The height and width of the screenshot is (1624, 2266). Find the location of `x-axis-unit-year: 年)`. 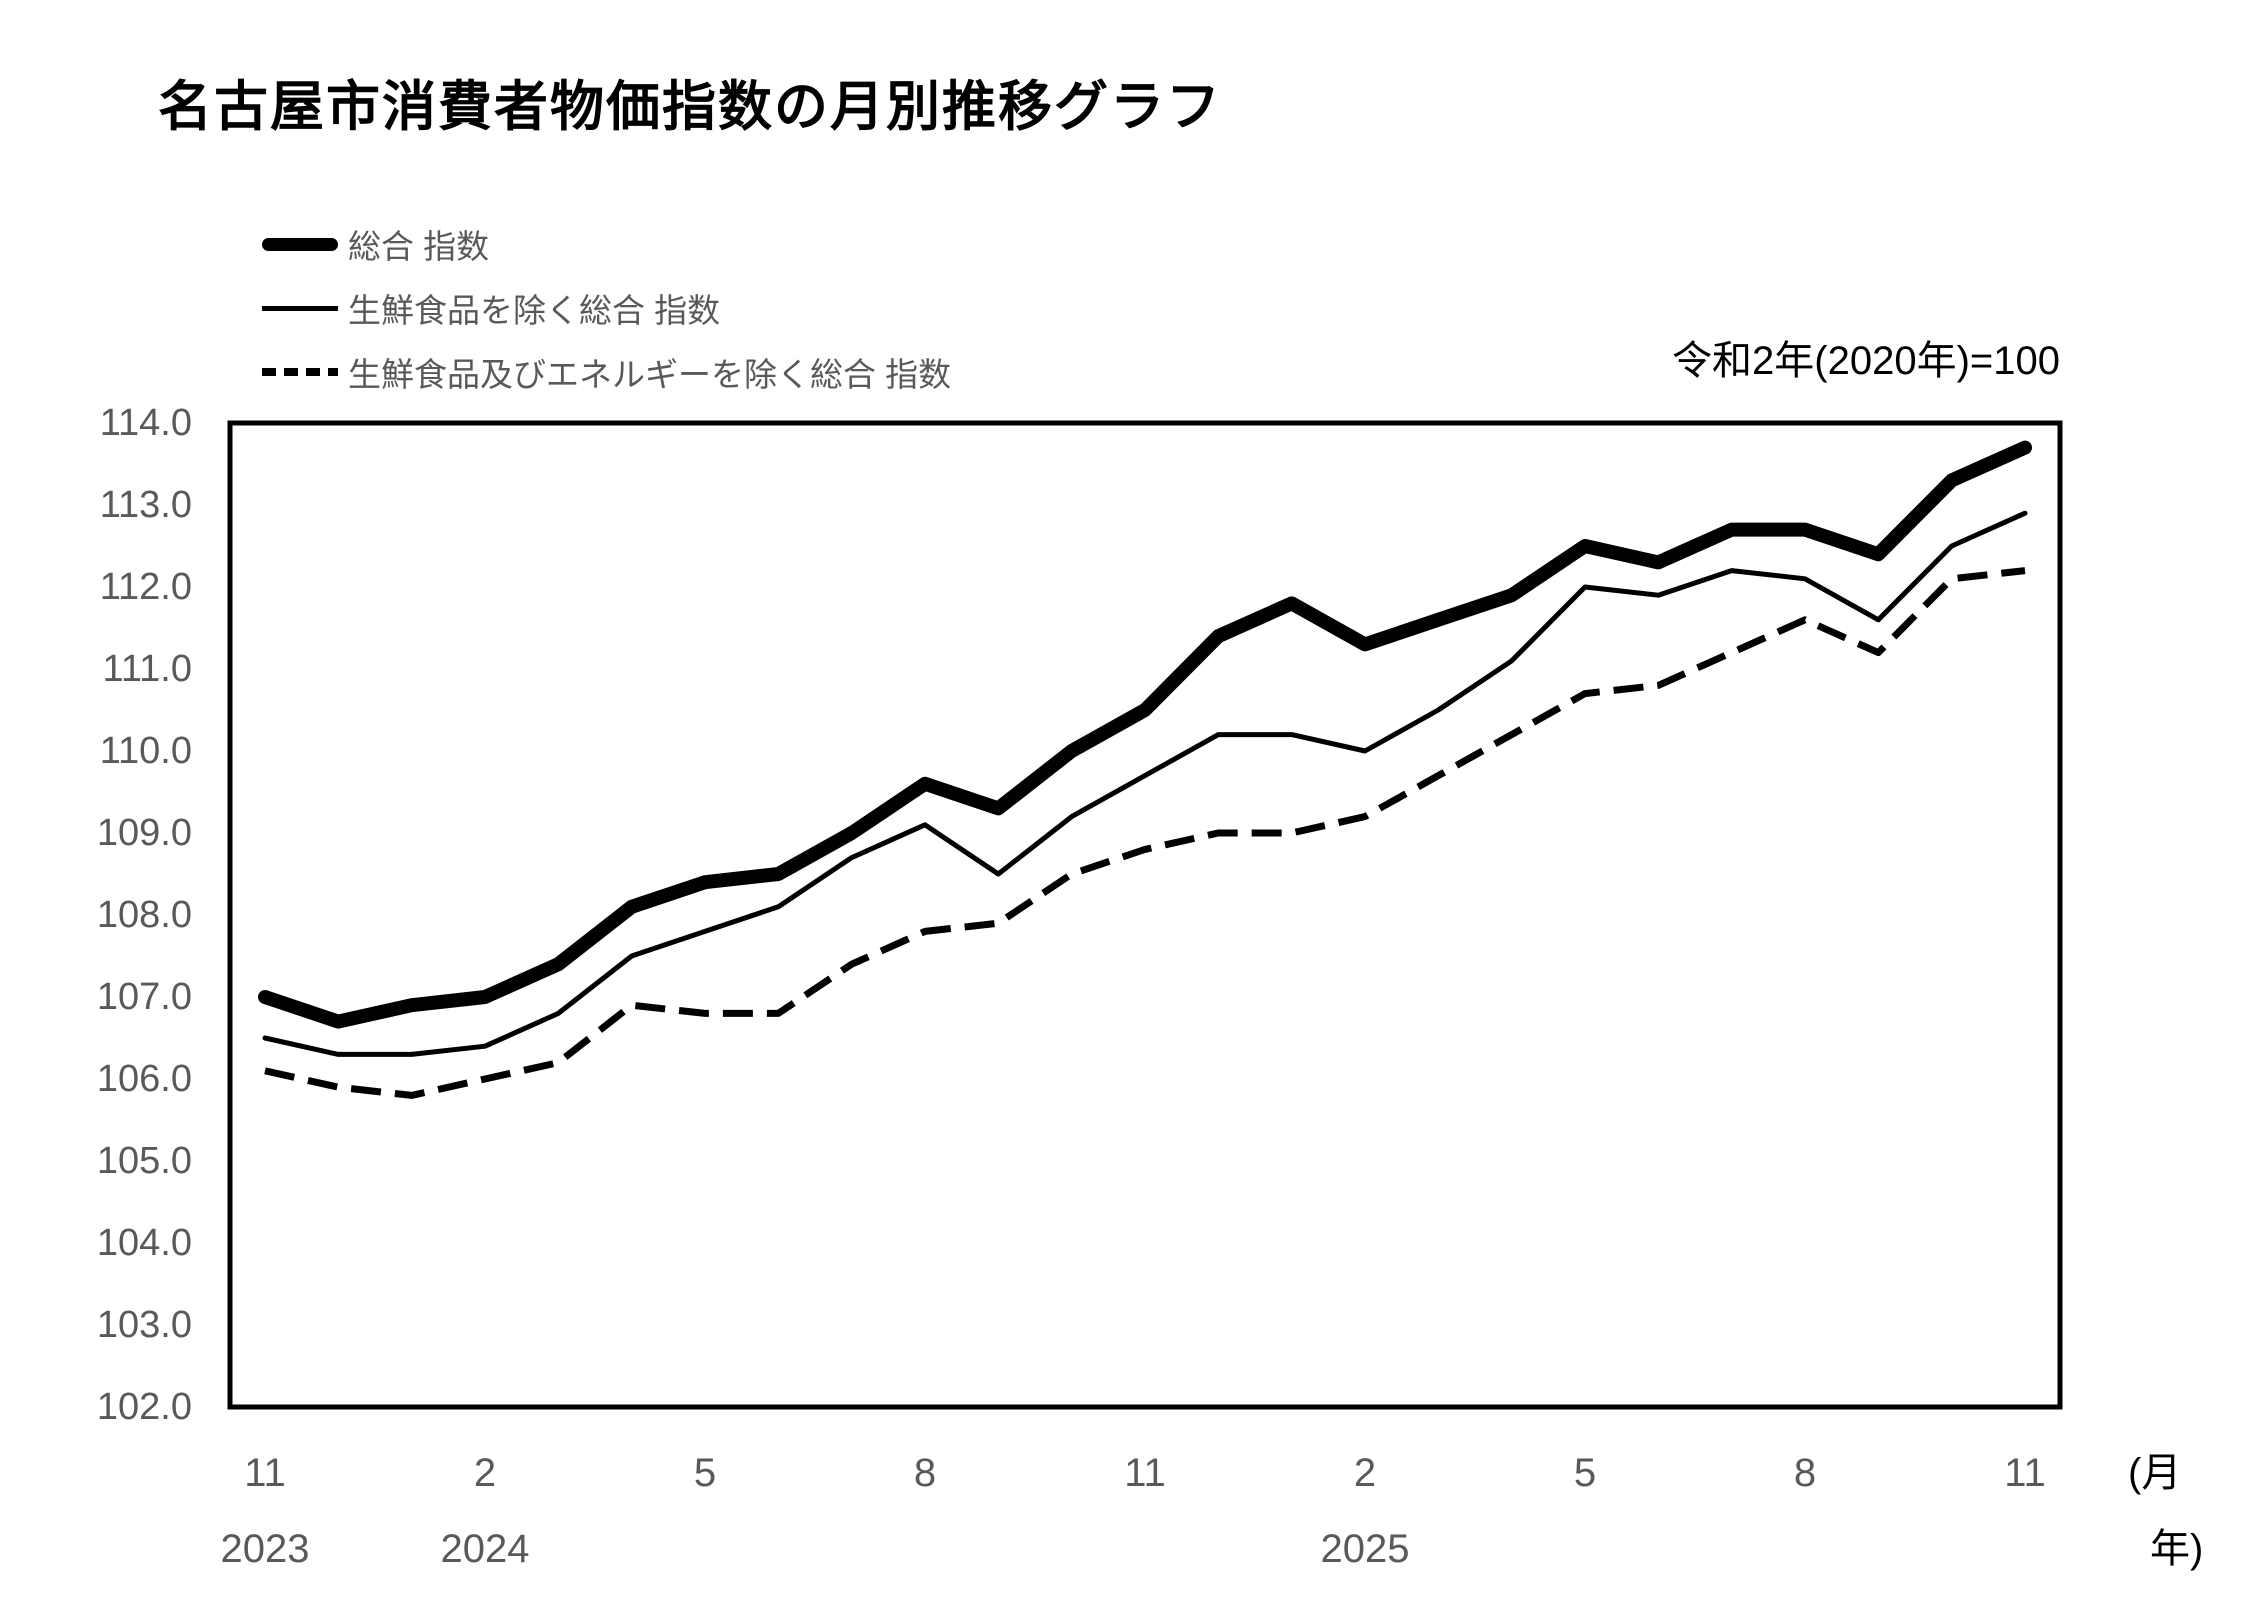

x-axis-unit-year: 年) is located at coordinates (2177, 1549).